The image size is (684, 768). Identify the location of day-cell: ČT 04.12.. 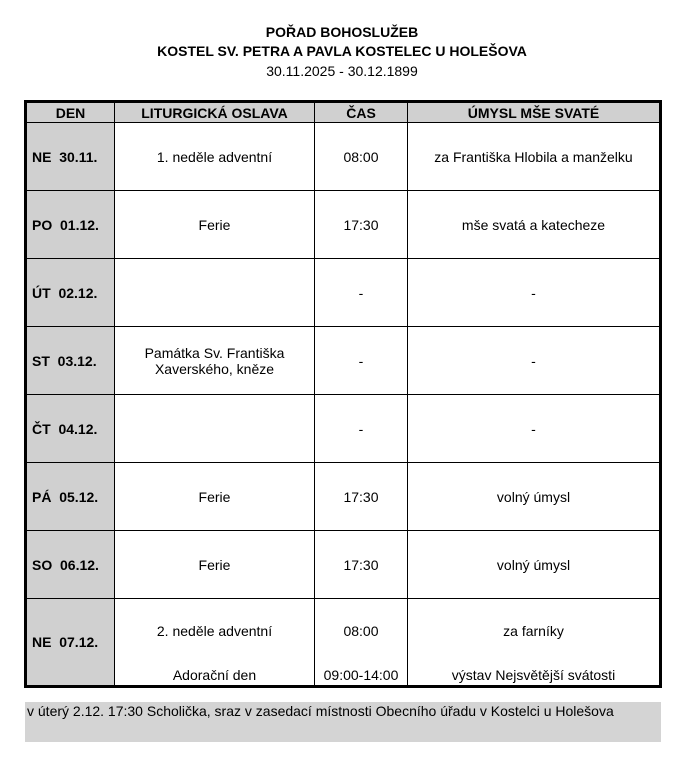
(70, 428).